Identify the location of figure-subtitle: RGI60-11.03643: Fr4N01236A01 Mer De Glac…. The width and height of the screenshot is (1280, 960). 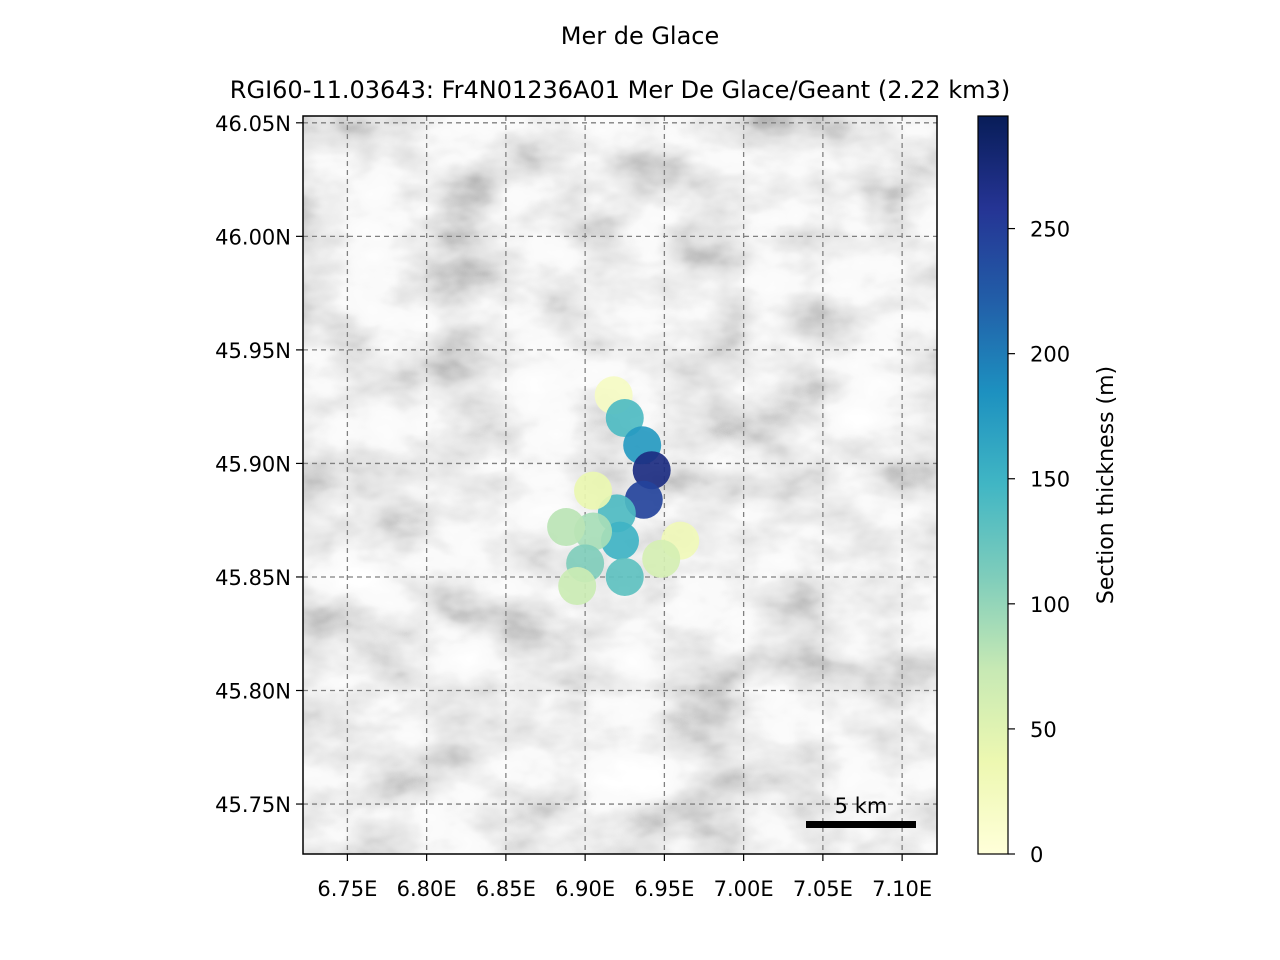
(620, 90).